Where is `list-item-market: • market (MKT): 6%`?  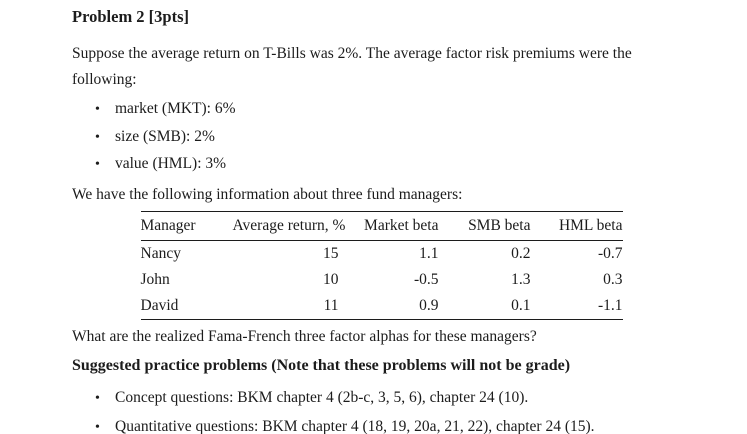 list-item-market: • market (MKT): 6% is located at coordinates (393, 110).